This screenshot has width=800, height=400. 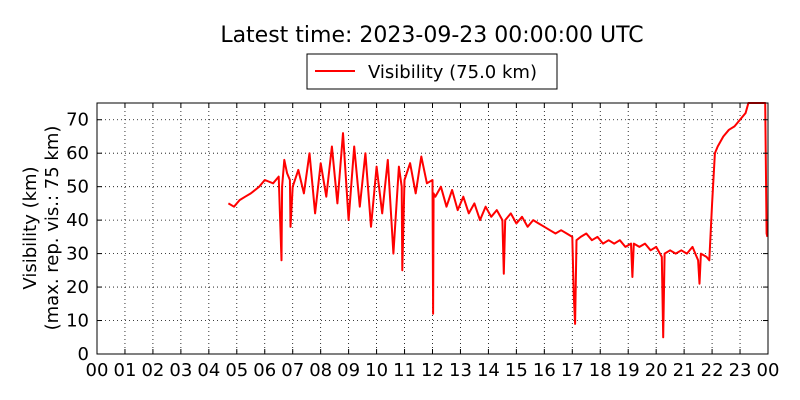 I want to click on y-tick-label: 0, so click(x=83, y=354).